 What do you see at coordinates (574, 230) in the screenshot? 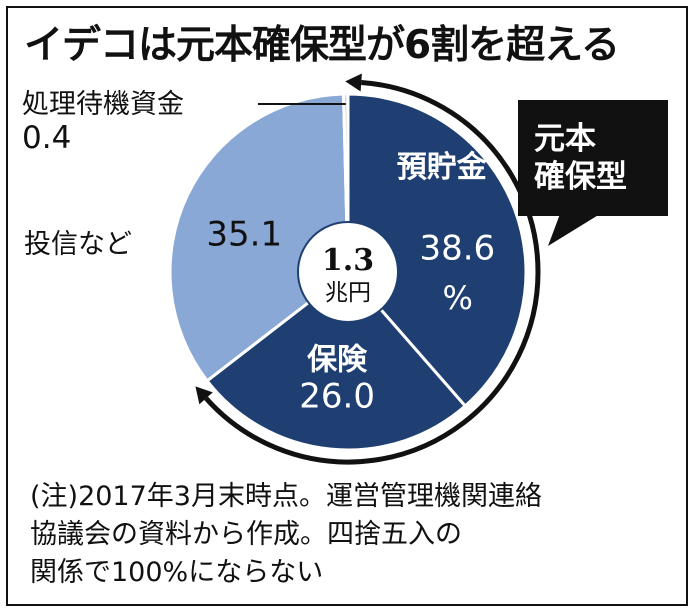
I see `callout-tail` at bounding box center [574, 230].